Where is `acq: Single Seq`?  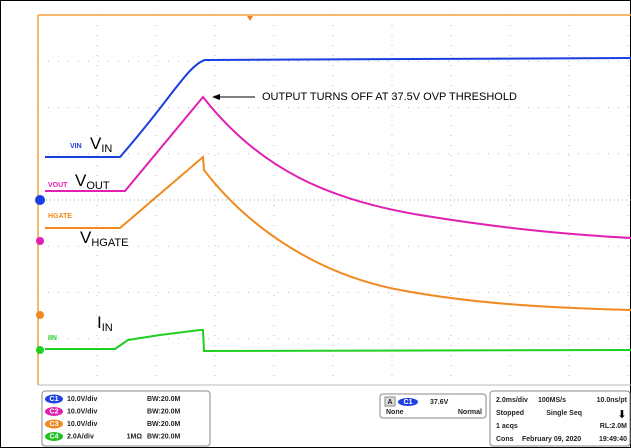
acq: Single Seq is located at coordinates (564, 413).